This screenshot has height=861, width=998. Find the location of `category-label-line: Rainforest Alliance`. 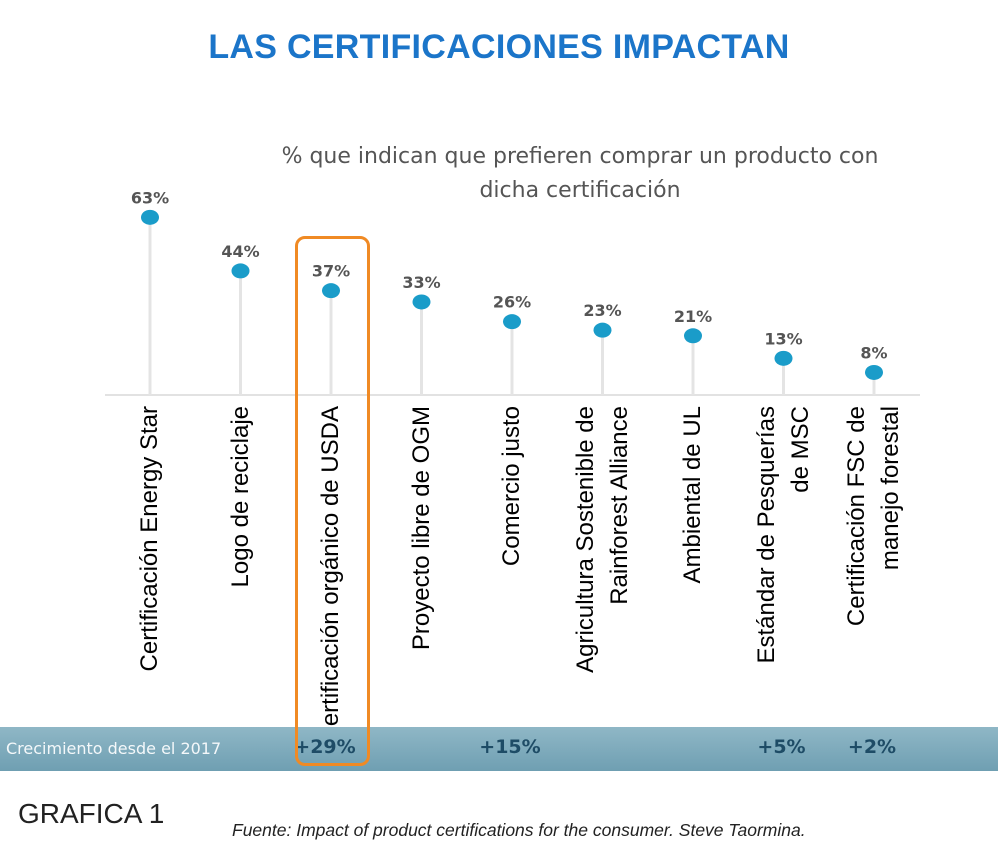

category-label-line: Rainforest Alliance is located at coordinates (619, 505).